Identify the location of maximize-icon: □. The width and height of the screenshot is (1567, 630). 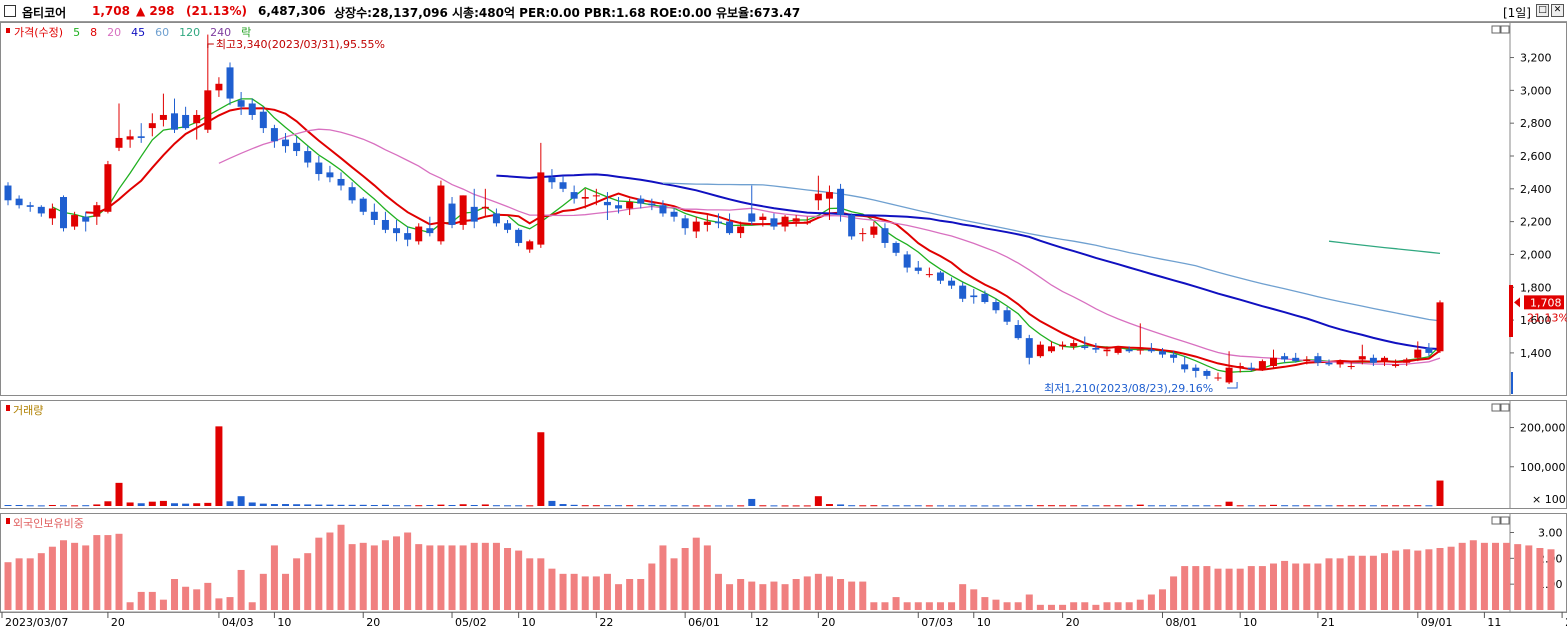
(1542, 10).